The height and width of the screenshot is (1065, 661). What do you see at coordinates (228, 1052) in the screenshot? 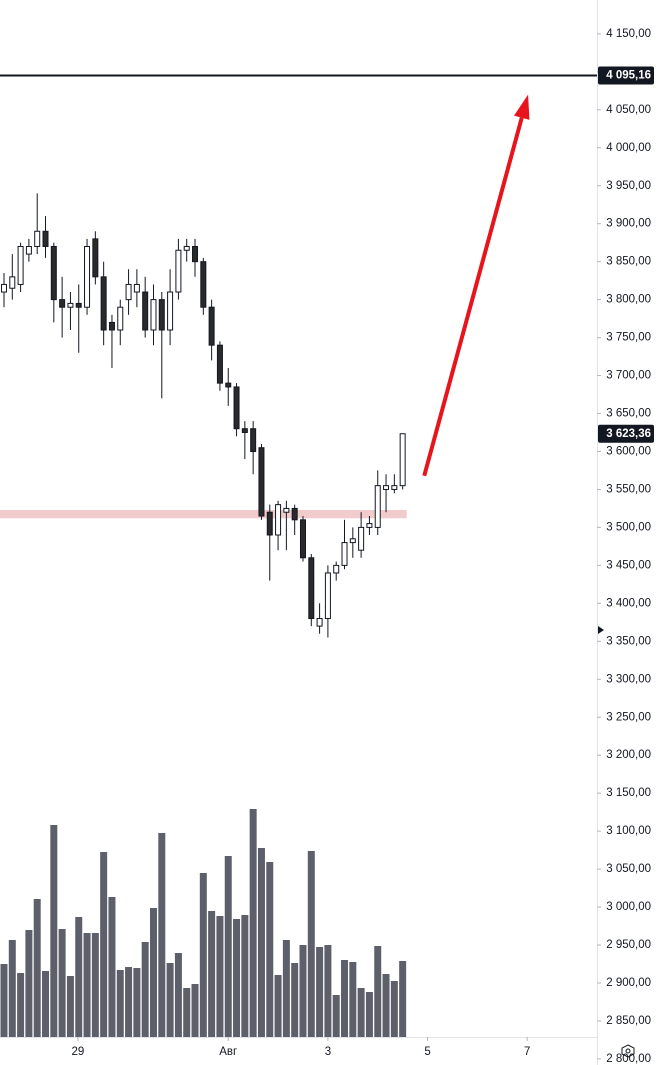
I see `x-tick-label: Авг` at bounding box center [228, 1052].